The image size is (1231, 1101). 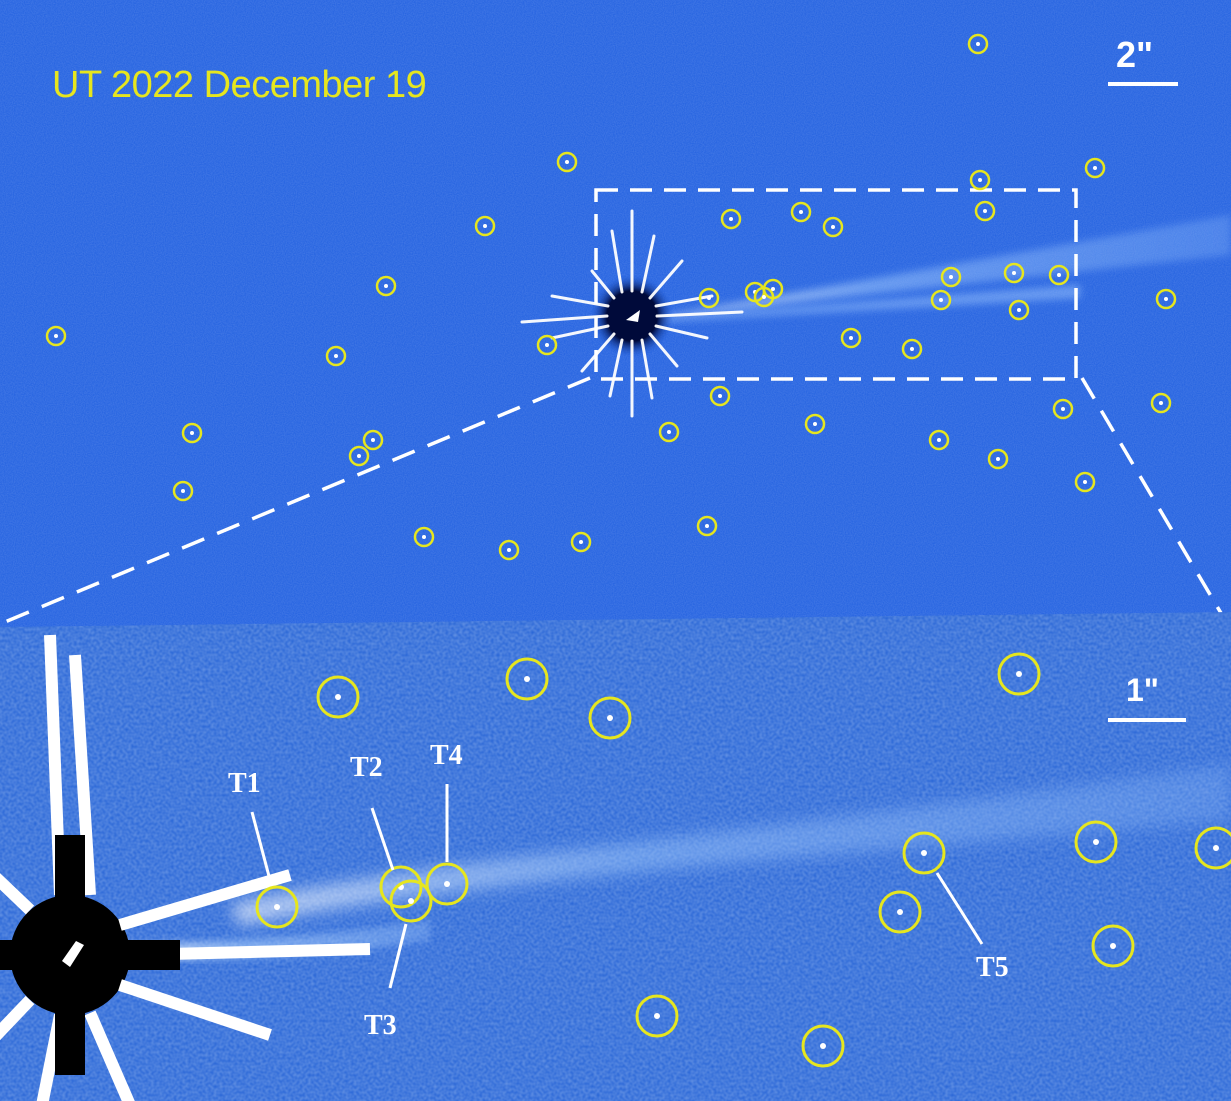 What do you see at coordinates (935, 268) in the screenshot?
I see `comet-tail-top` at bounding box center [935, 268].